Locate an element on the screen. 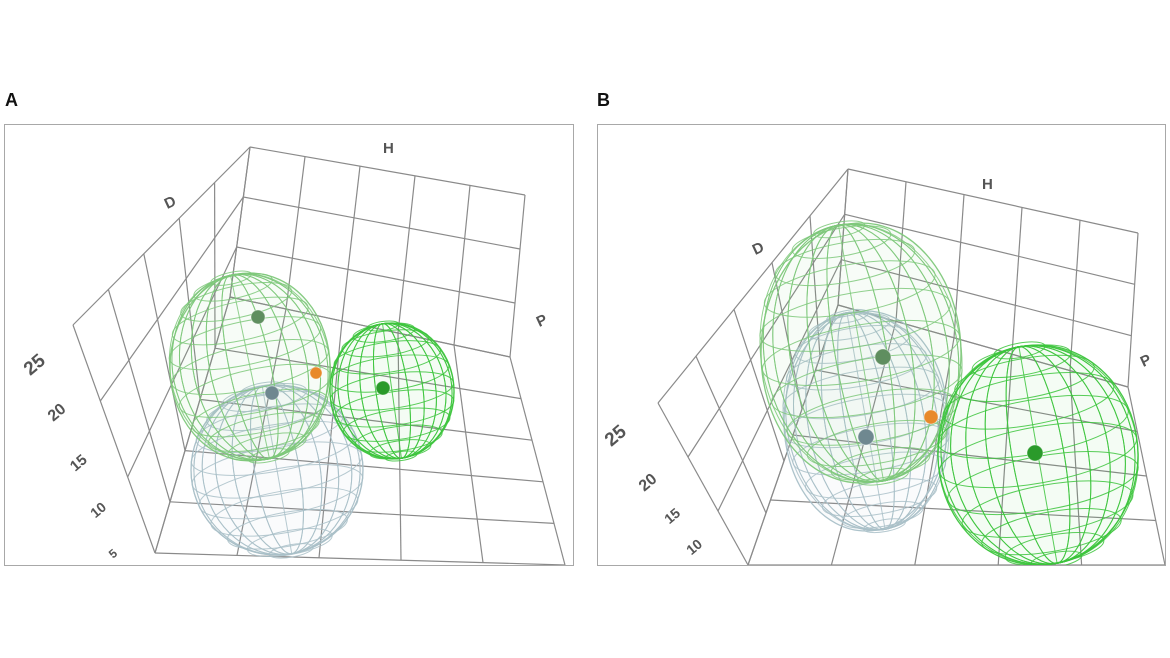 The width and height of the screenshot is (1170, 658). sphere-green is located at coordinates (392, 391).